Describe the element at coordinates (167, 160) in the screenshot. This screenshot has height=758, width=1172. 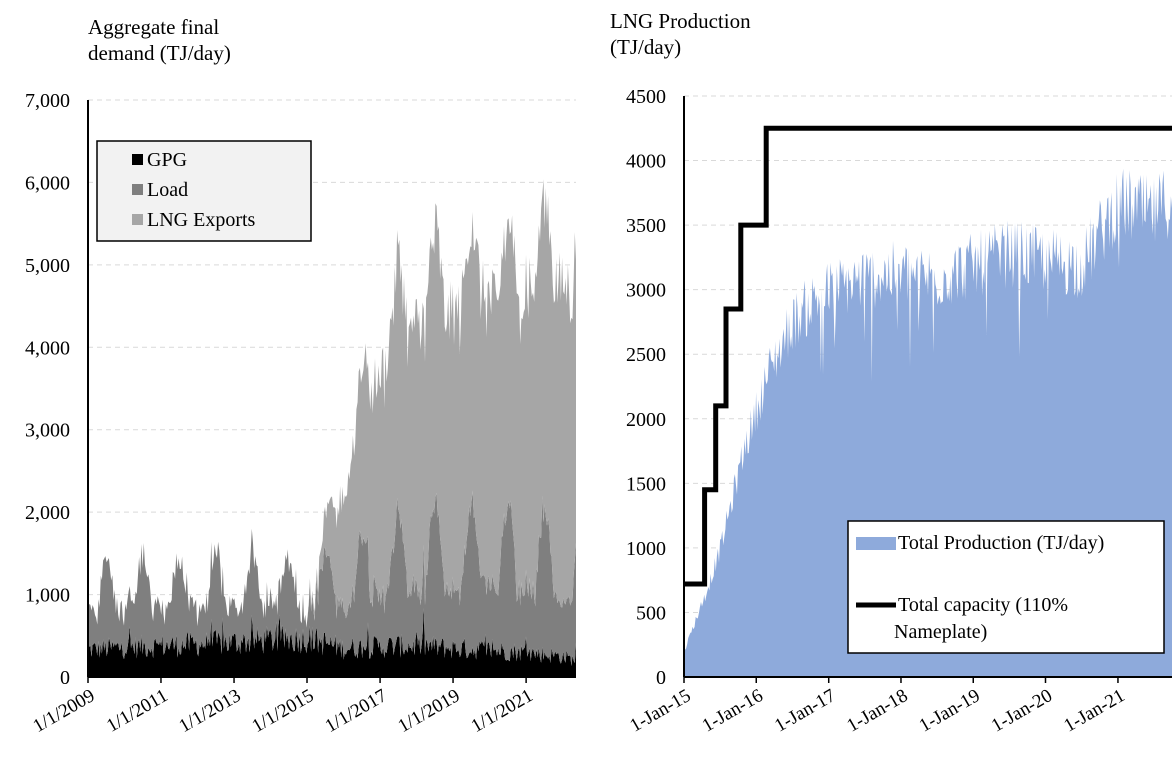
I see `left-legend-label: GPG` at that location.